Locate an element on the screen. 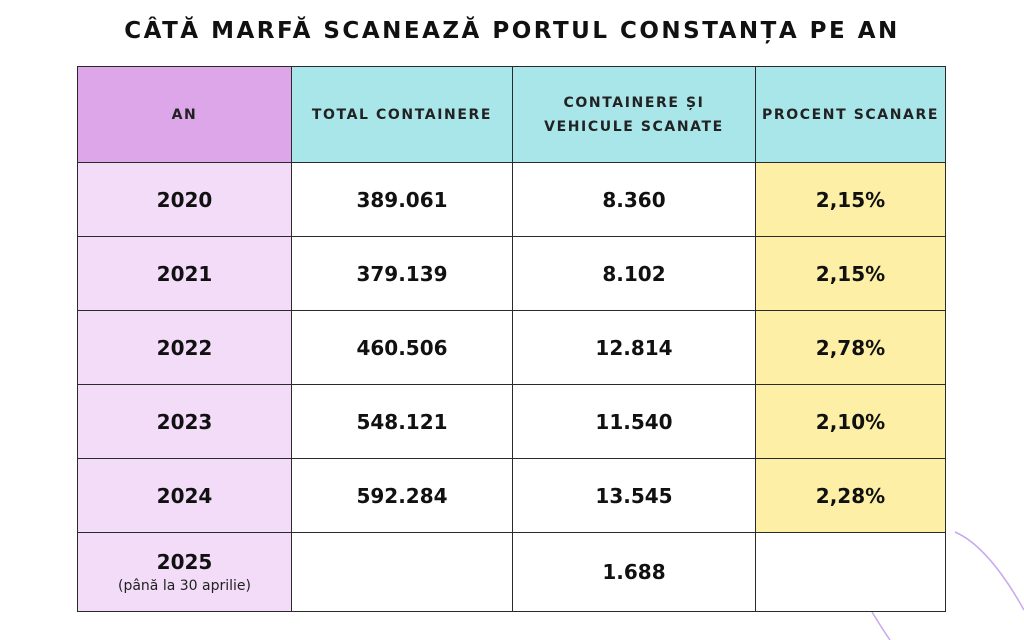 The height and width of the screenshot is (640, 1024). cell-total: 389.061 is located at coordinates (402, 199).